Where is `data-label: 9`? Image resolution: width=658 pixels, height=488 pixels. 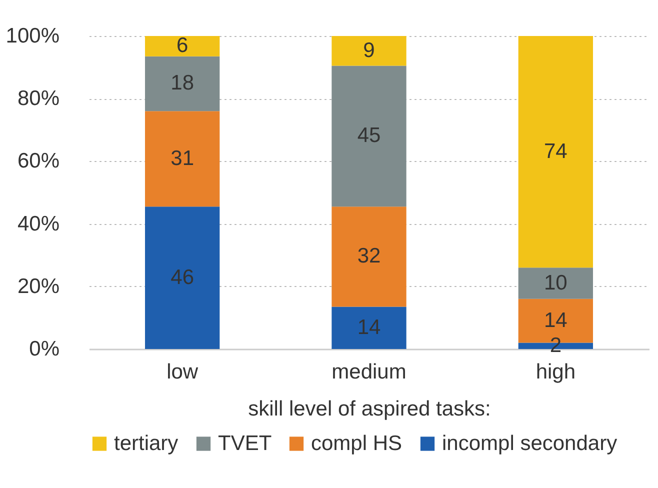 data-label: 9 is located at coordinates (369, 50).